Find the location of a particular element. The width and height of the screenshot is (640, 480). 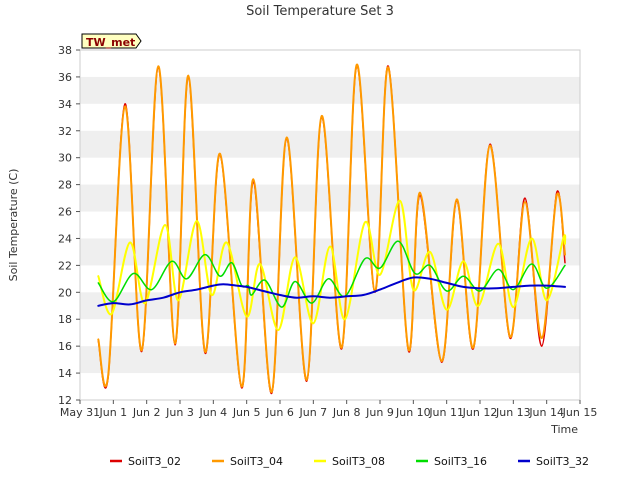

y-tick-label: 14 is located at coordinates (65, 373).